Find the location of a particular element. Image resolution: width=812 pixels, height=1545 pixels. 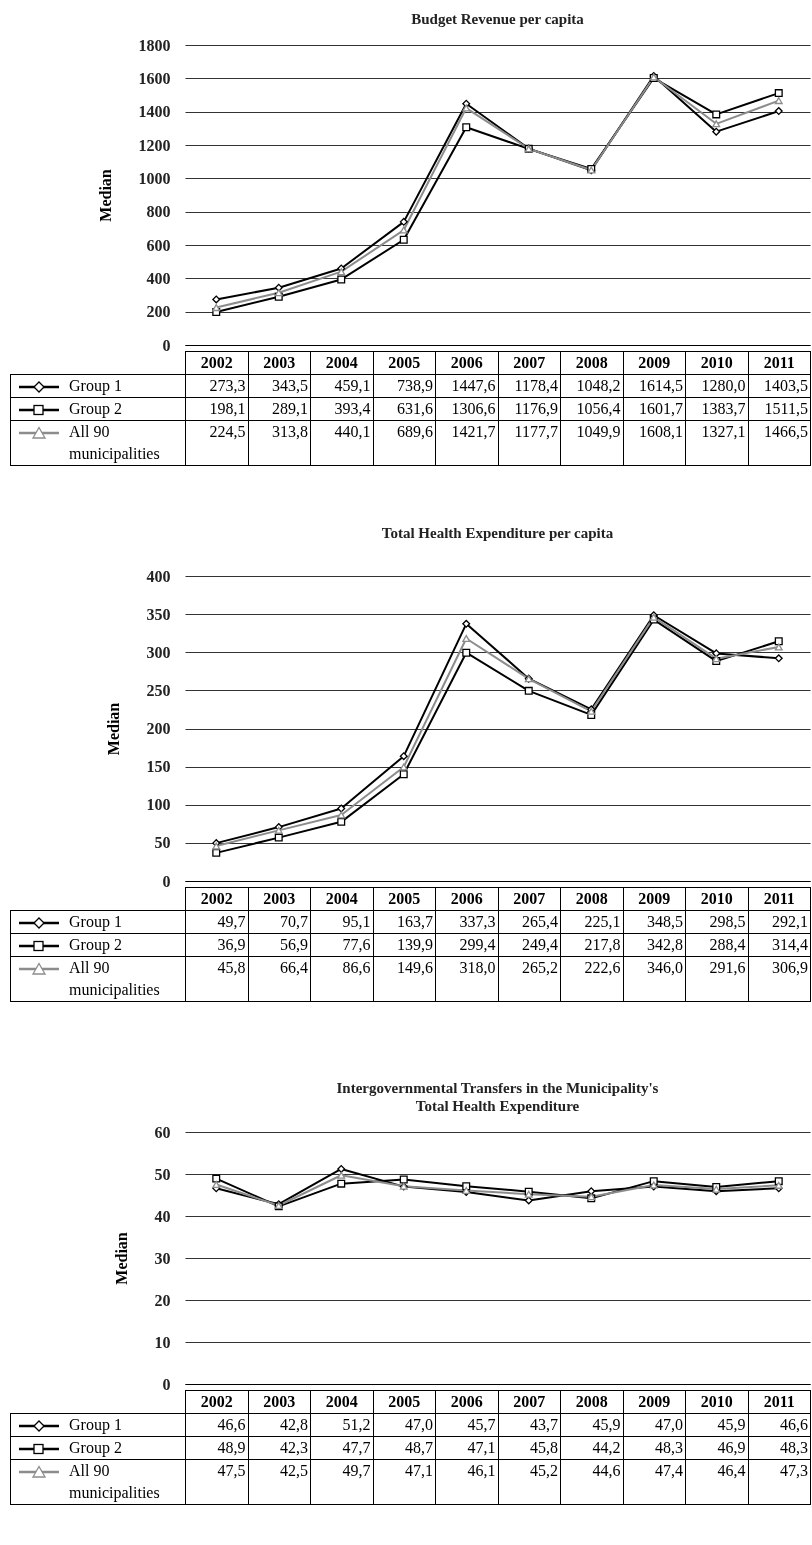

data-label: 459,1 is located at coordinates (341, 386).